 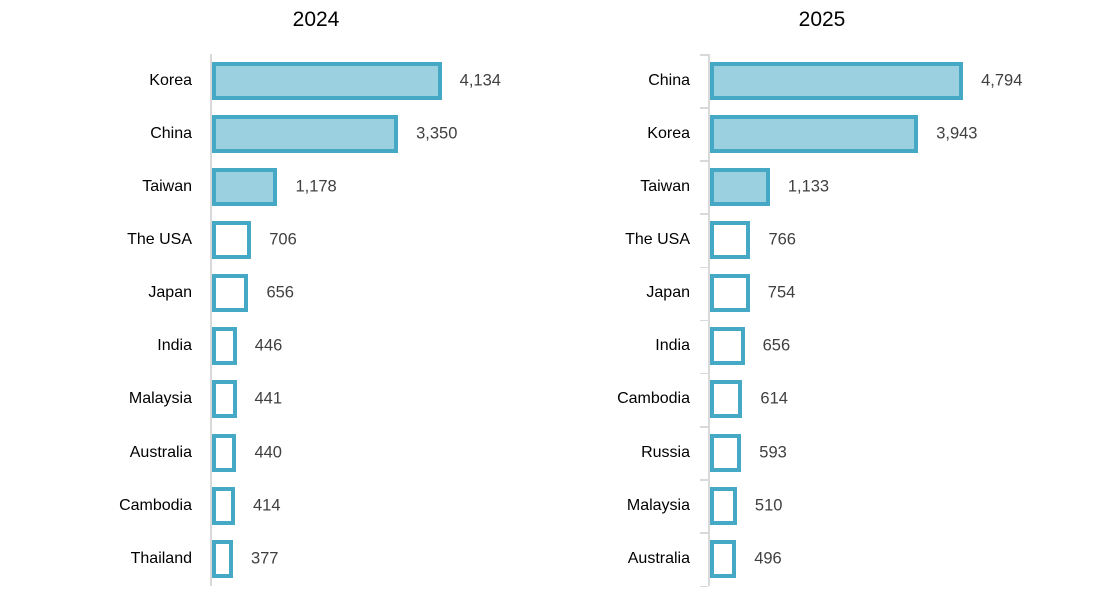 I want to click on value-label: 440, so click(x=268, y=452).